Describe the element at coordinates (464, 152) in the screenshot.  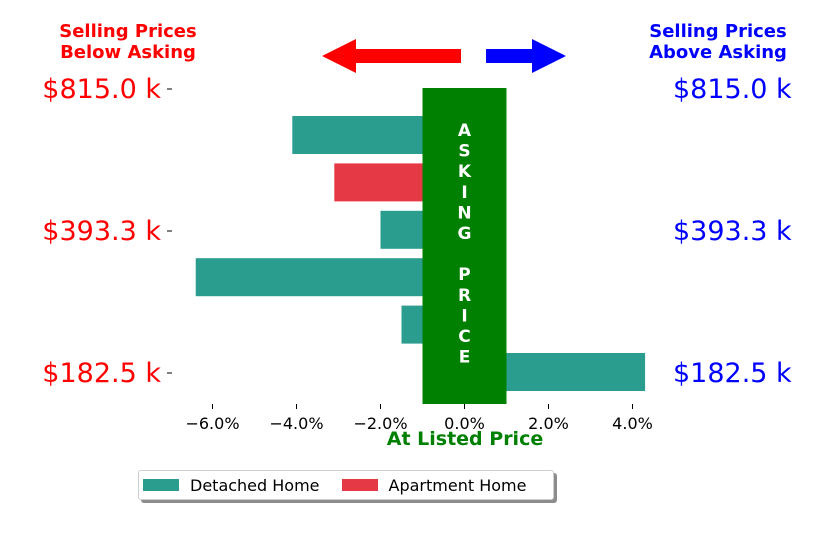
I see `band-letter: S` at that location.